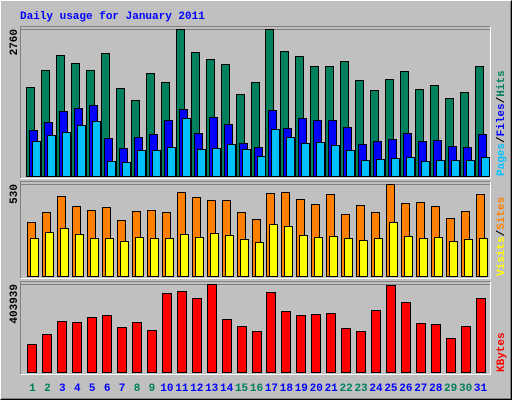 This screenshot has width=512, height=400. Describe the element at coordinates (166, 389) in the screenshot. I see `x-tick-label: 10` at that location.